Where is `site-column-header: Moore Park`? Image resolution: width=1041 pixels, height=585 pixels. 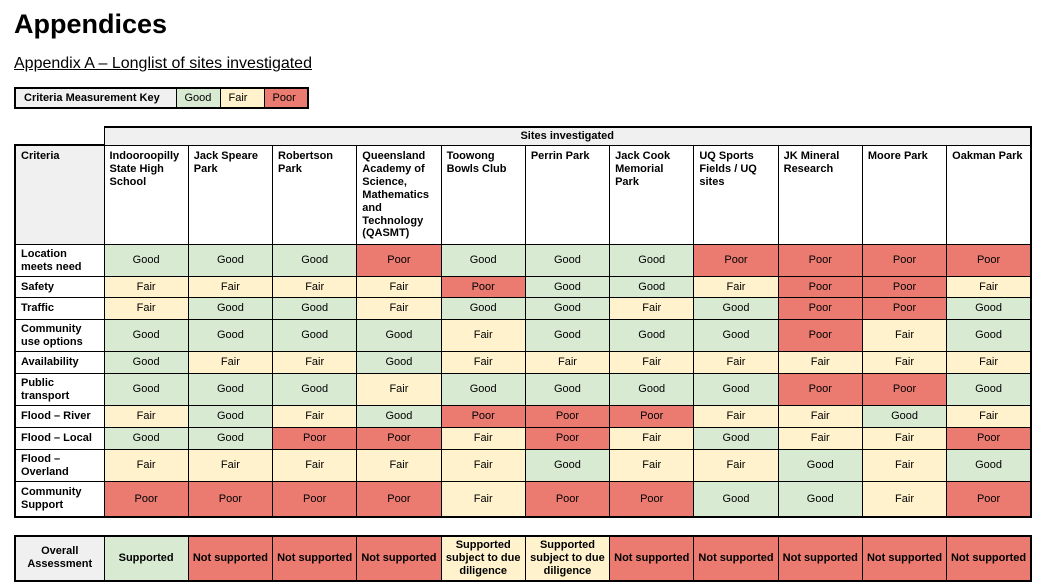
site-column-header: Moore Park is located at coordinates (904, 195).